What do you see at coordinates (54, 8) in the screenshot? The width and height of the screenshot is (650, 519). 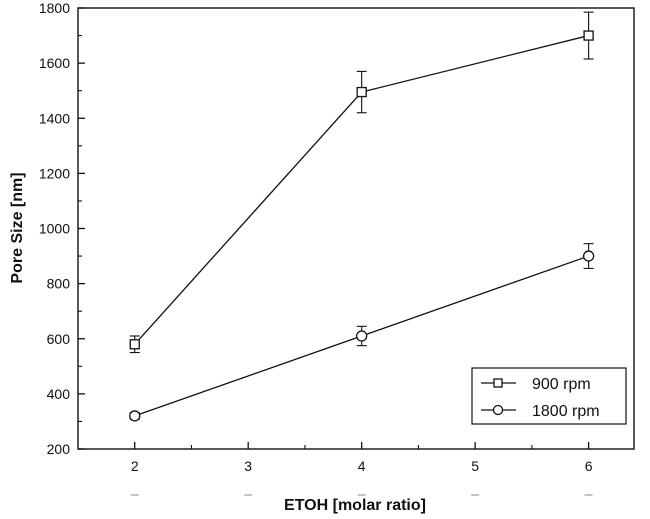 I see `y-tick-label-1800: 1800` at bounding box center [54, 8].